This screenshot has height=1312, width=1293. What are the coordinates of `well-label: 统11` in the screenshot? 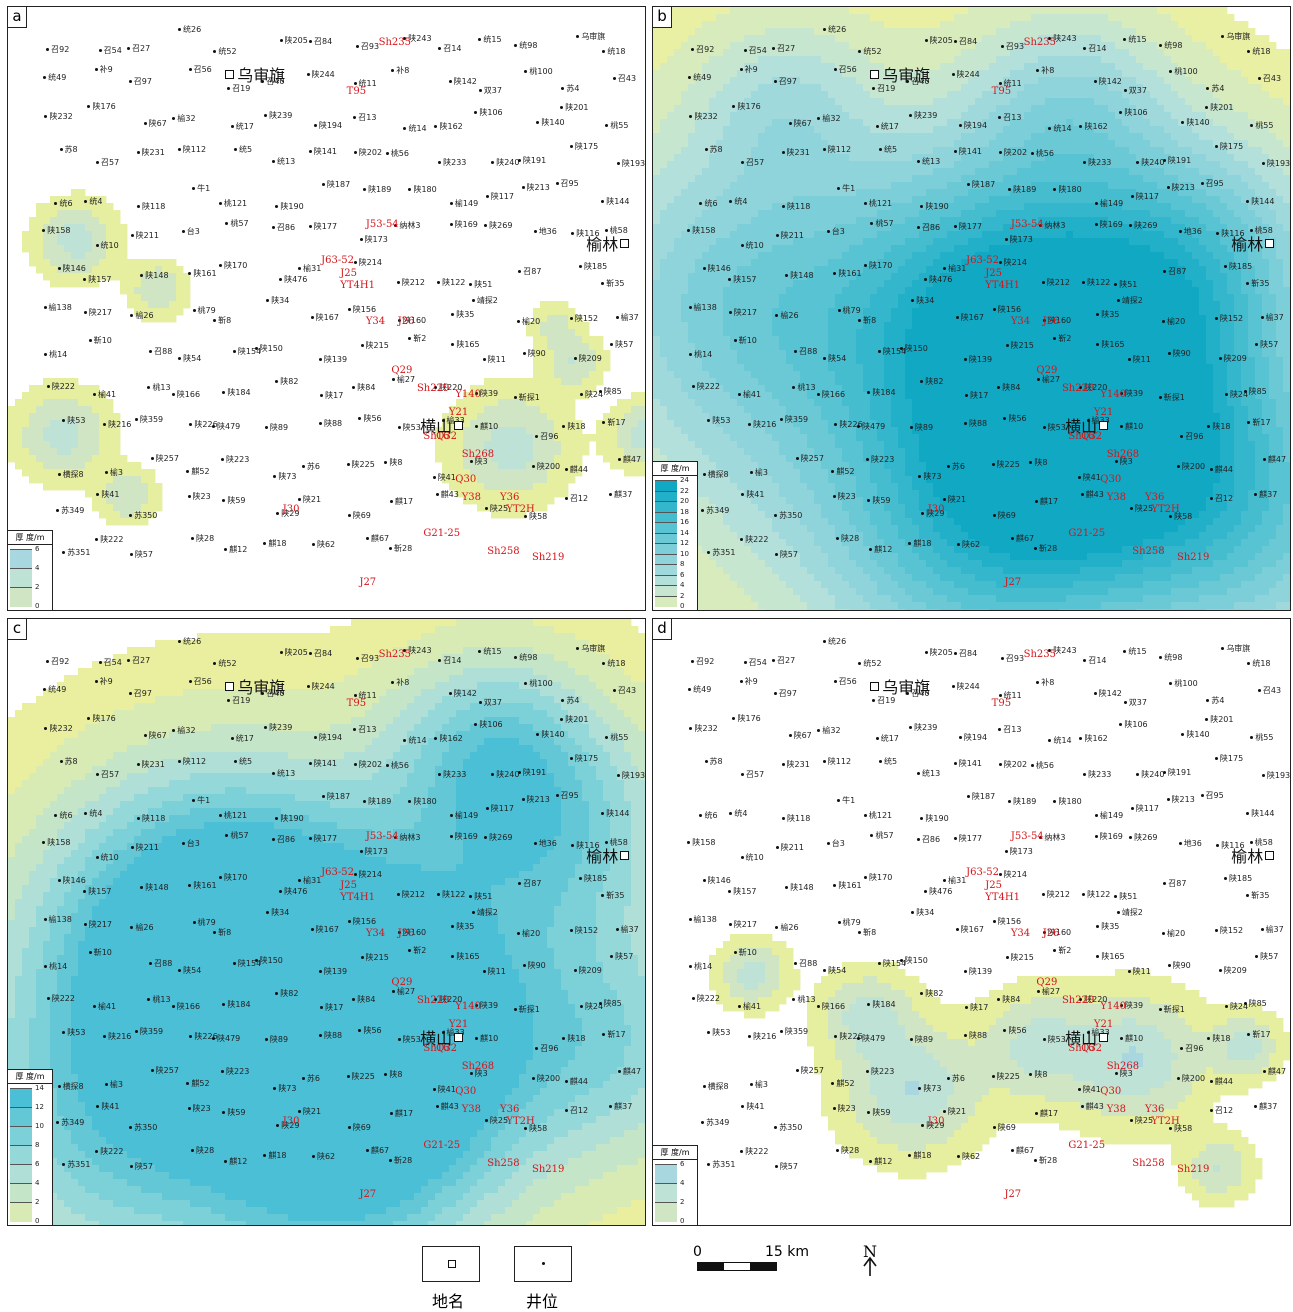 It's located at (365, 83).